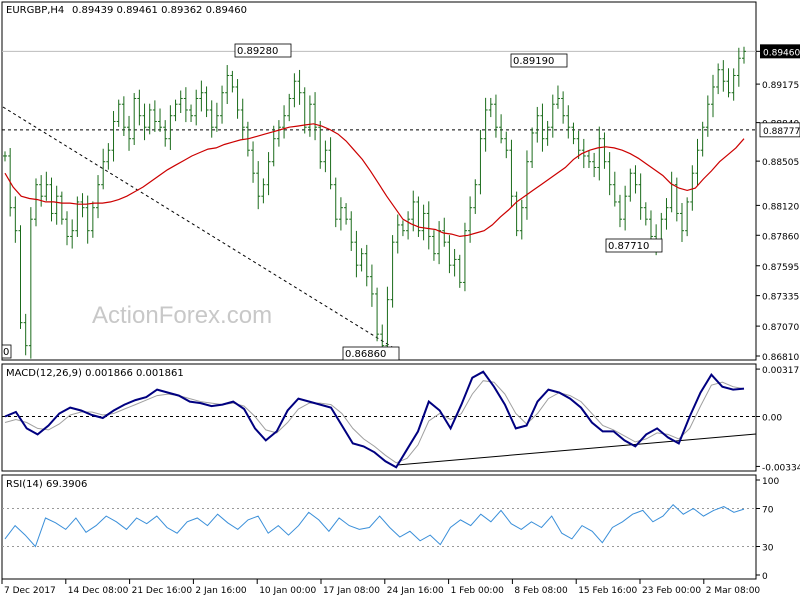 The height and width of the screenshot is (600, 800). What do you see at coordinates (607, 591) in the screenshot?
I see `time-axis-label: 15 Feb 16:00` at bounding box center [607, 591].